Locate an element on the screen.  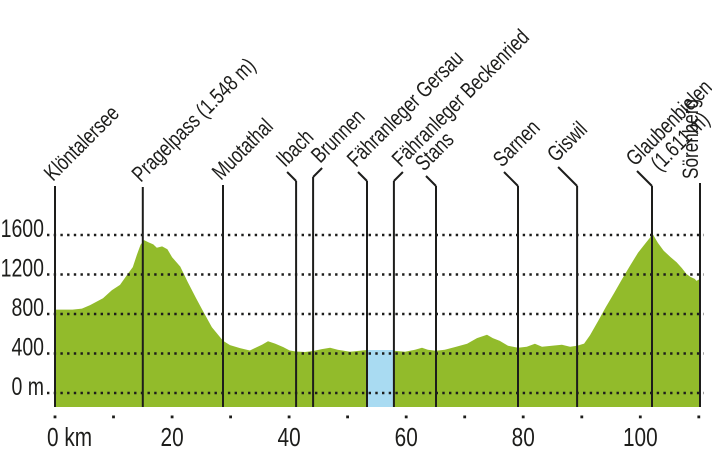
y-axis-label: 1600 is located at coordinates (22, 229).